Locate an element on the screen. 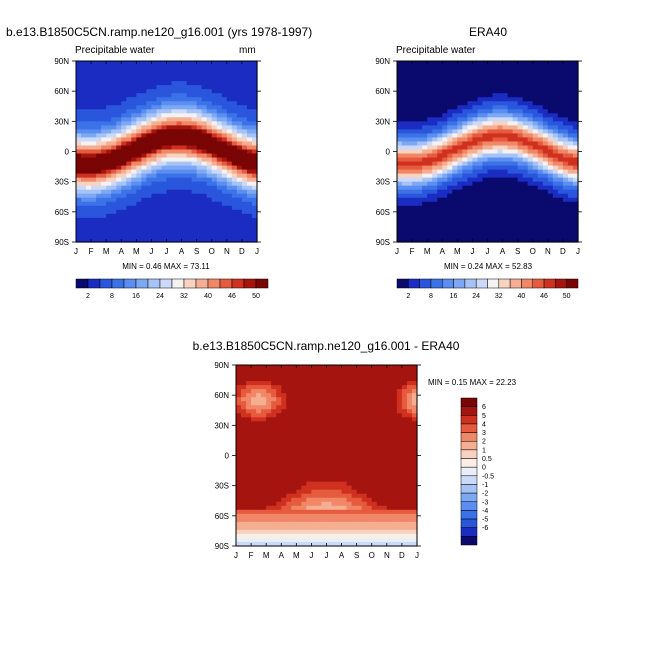 Image resolution: width=654 pixels, height=654 pixels. x-tick-label: M is located at coordinates (106, 251).